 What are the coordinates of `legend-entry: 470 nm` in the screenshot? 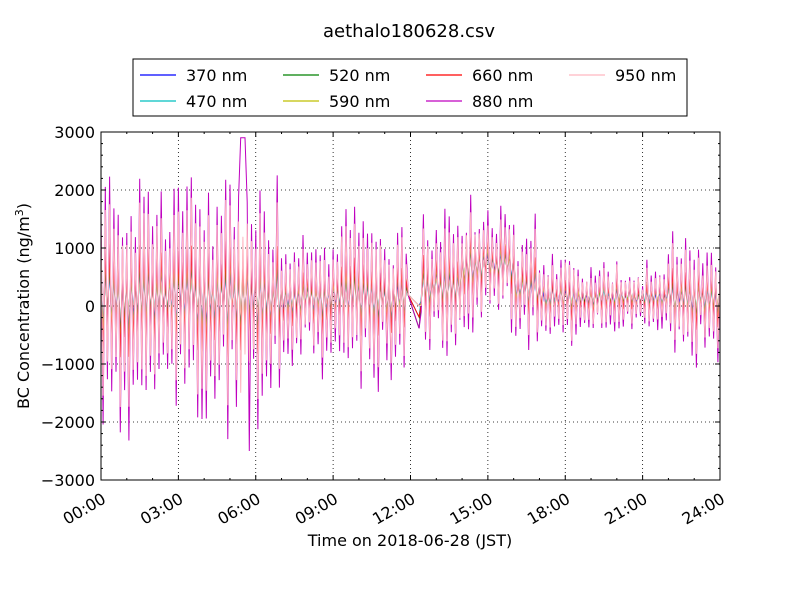 It's located at (193, 101).